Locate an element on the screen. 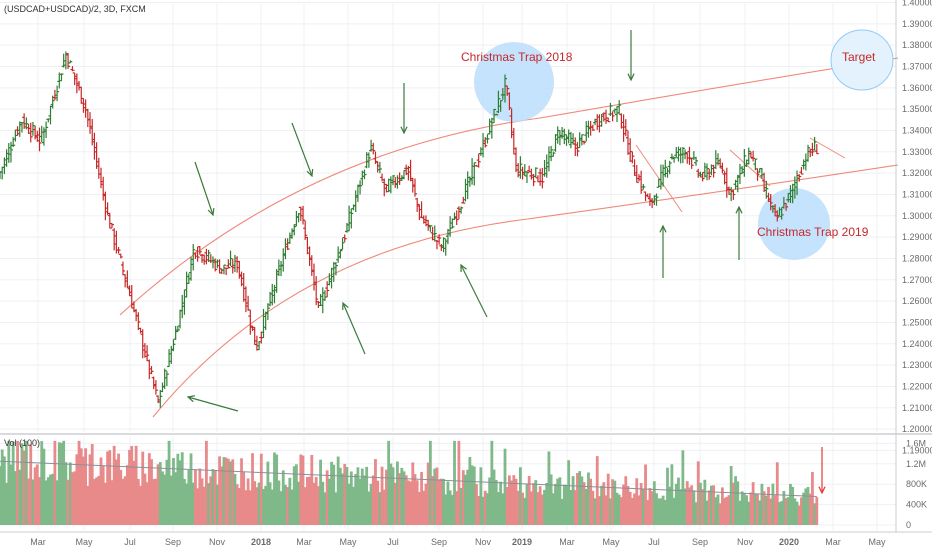 The width and height of the screenshot is (932, 550). time-tick-label: Nov is located at coordinates (745, 542).